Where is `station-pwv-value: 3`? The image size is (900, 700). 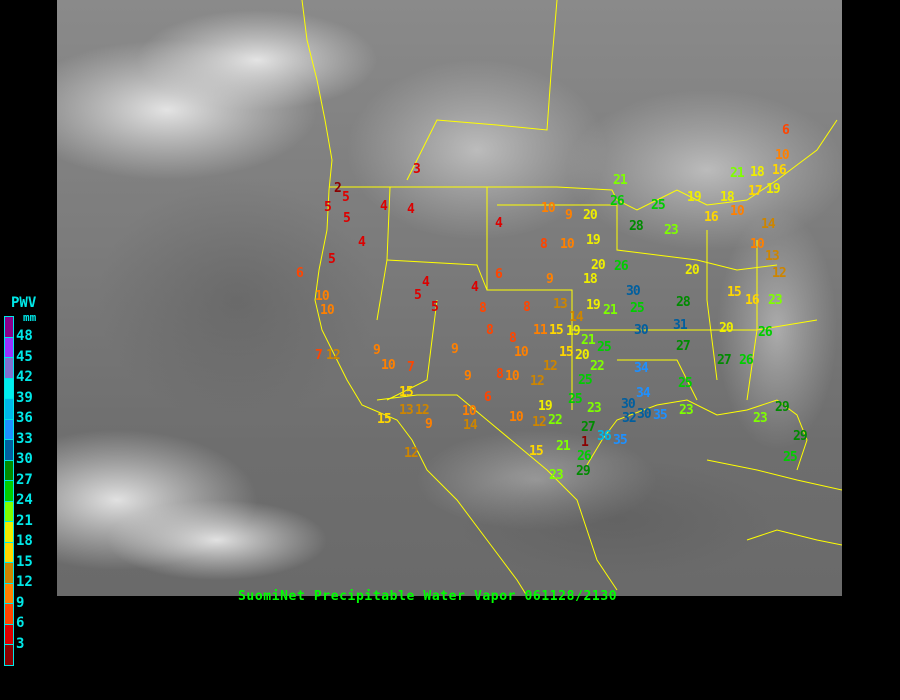
station-pwv-value: 3 is located at coordinates (417, 169).